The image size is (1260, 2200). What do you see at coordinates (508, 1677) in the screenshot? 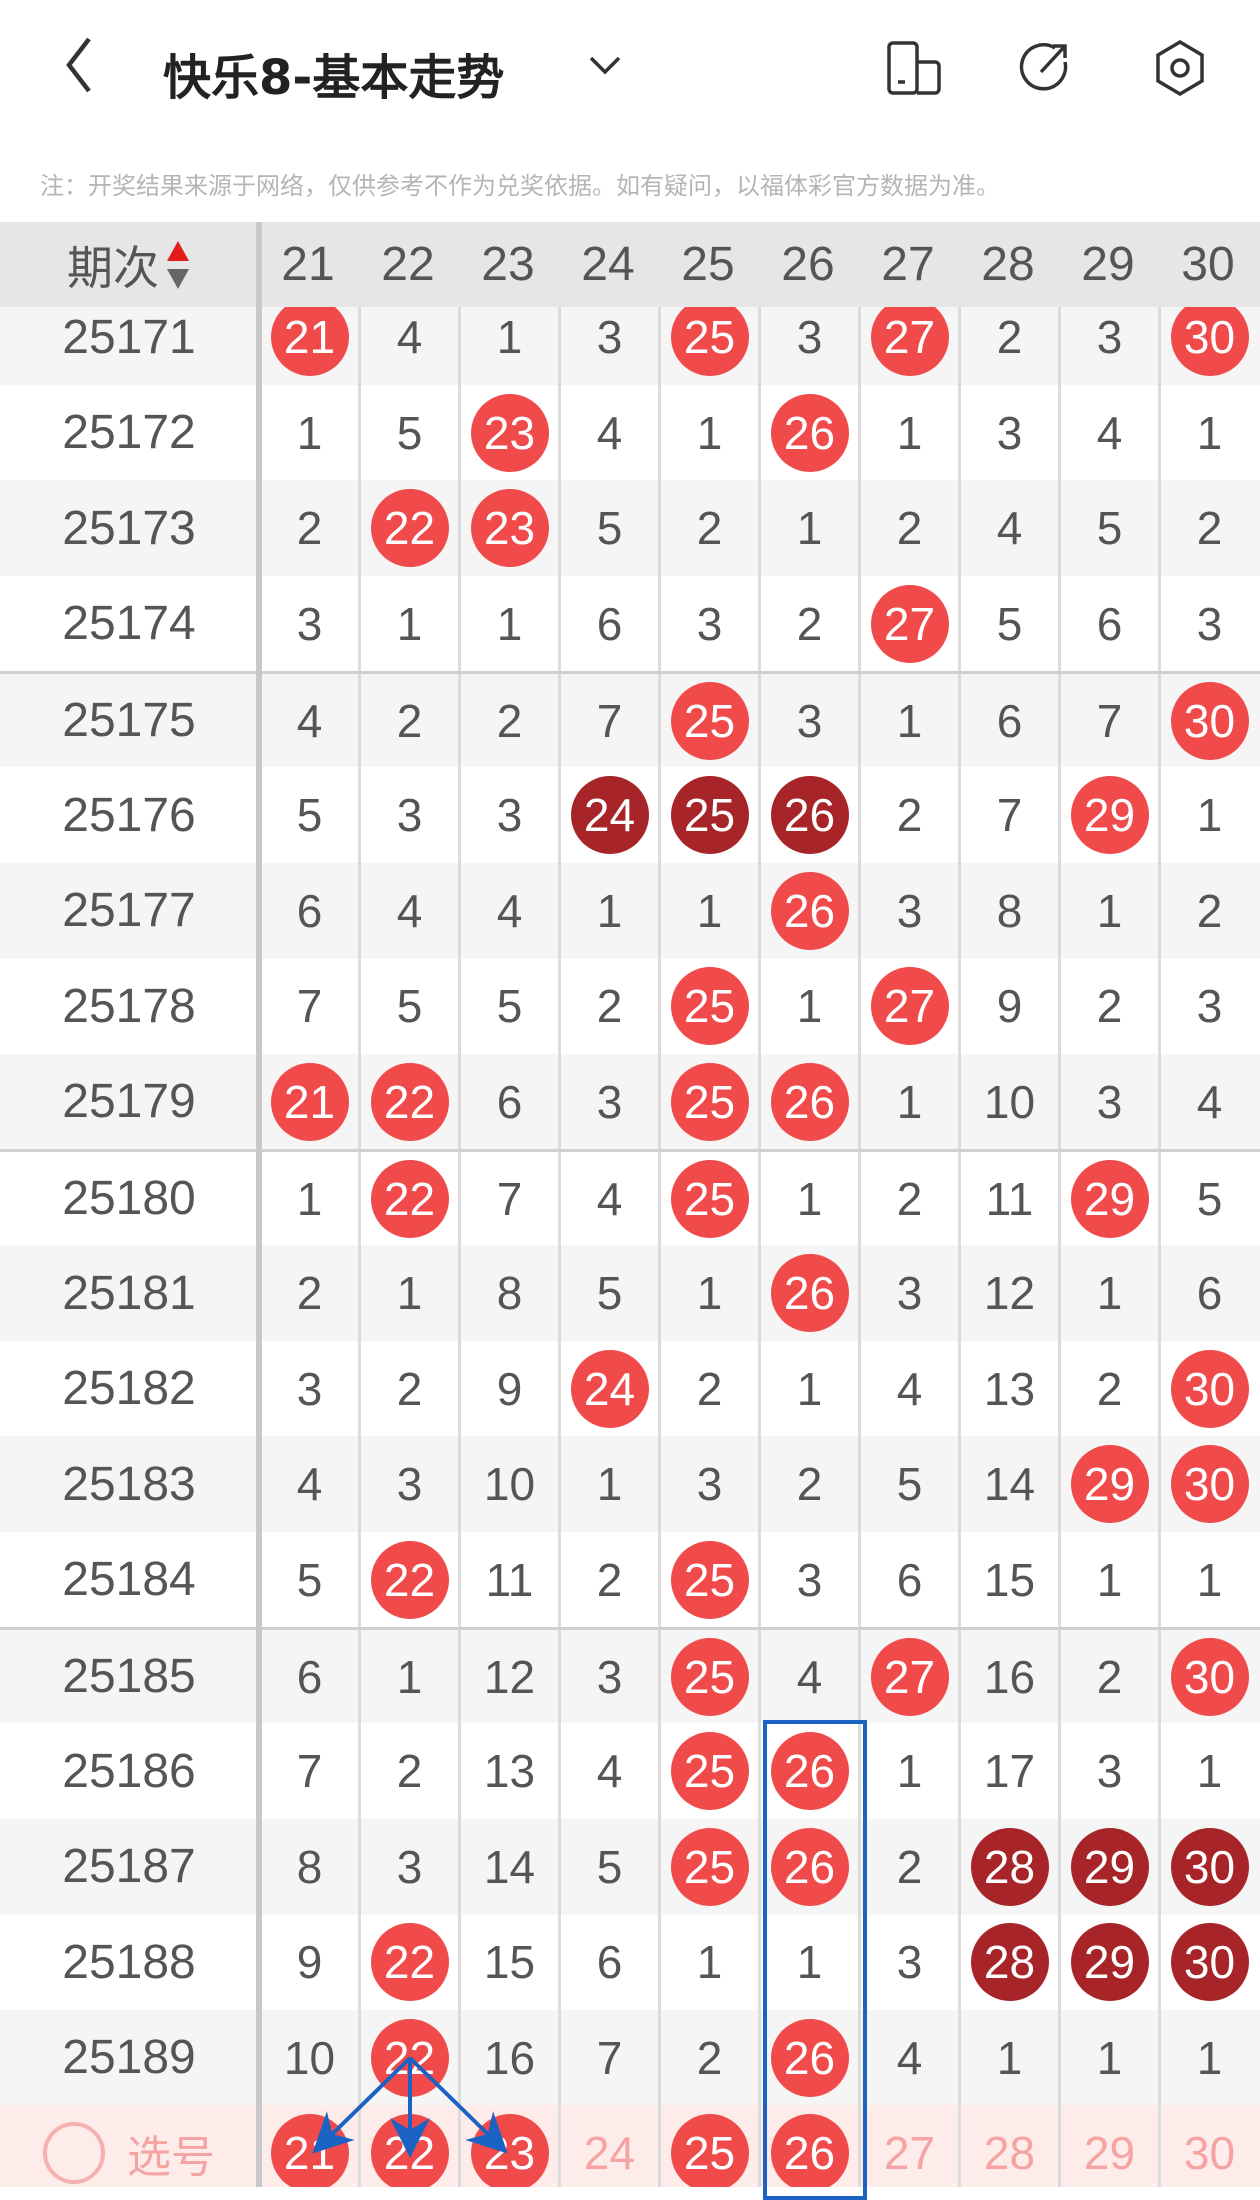
I see `number-cell: 12` at bounding box center [508, 1677].